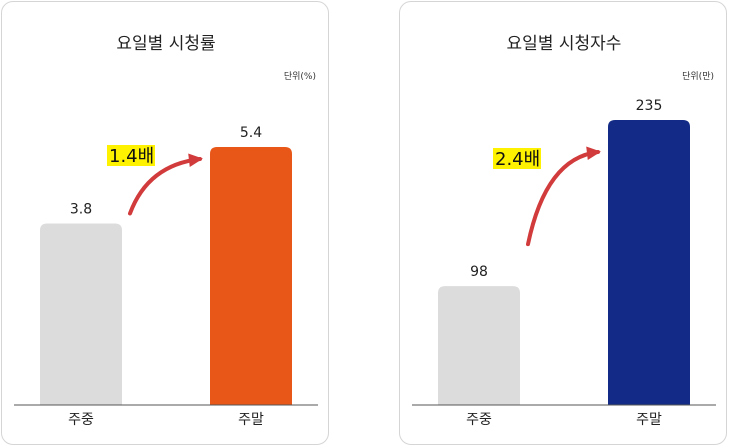 The image size is (729, 448). Describe the element at coordinates (564, 44) in the screenshot. I see `chart-title: 요일별 시청자수` at that location.